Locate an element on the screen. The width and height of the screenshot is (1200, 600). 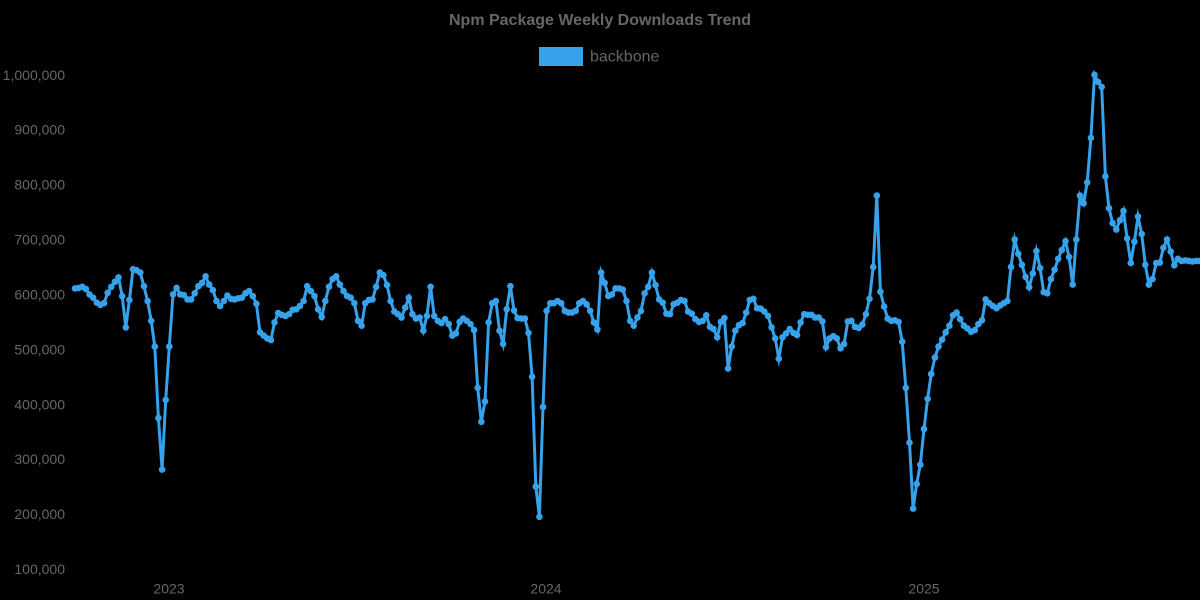
svg-text: 300,000 is located at coordinates (39, 459).